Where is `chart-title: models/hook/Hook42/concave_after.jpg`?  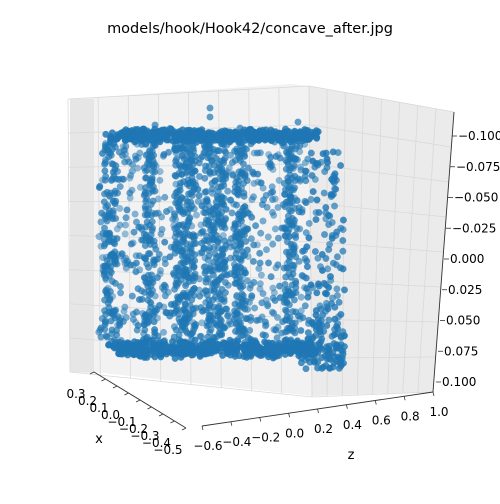
chart-title: models/hook/Hook42/concave_after.jpg is located at coordinates (250, 29).